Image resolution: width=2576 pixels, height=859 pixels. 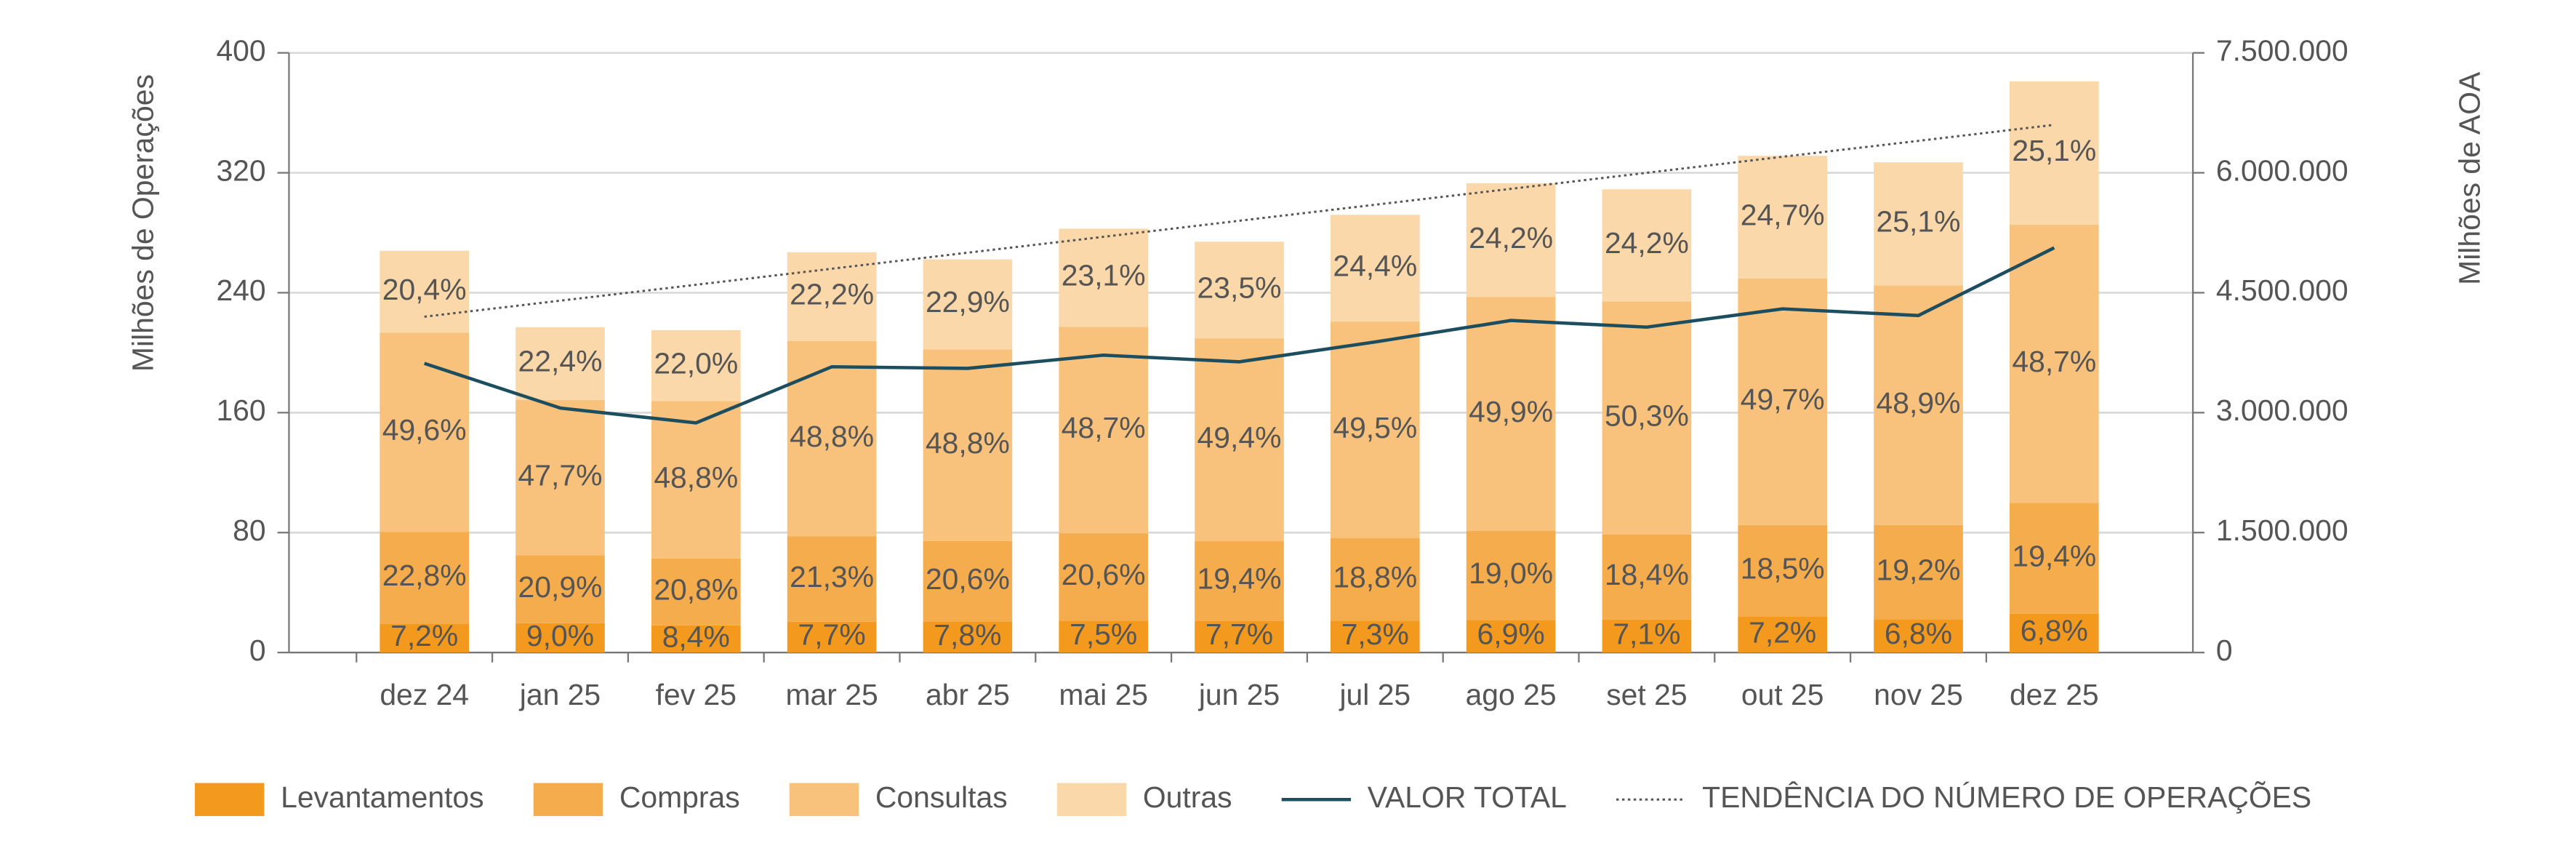 What do you see at coordinates (424, 694) in the screenshot?
I see `x-tick-label: dez 24` at bounding box center [424, 694].